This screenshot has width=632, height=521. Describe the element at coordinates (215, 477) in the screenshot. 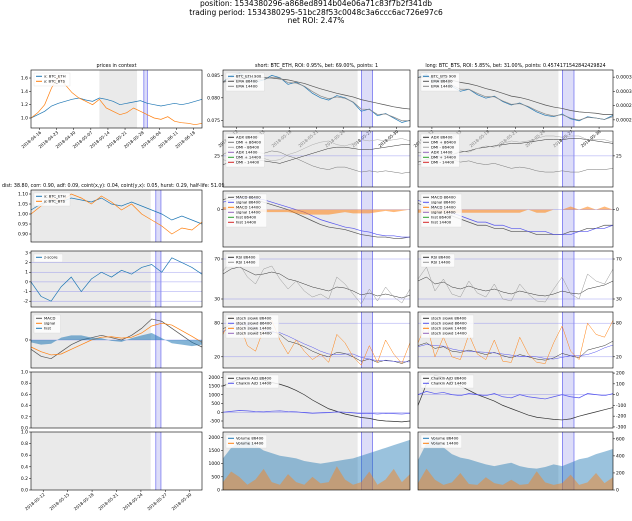

I see `volume_short-ytick-label-3: 500` at that location.